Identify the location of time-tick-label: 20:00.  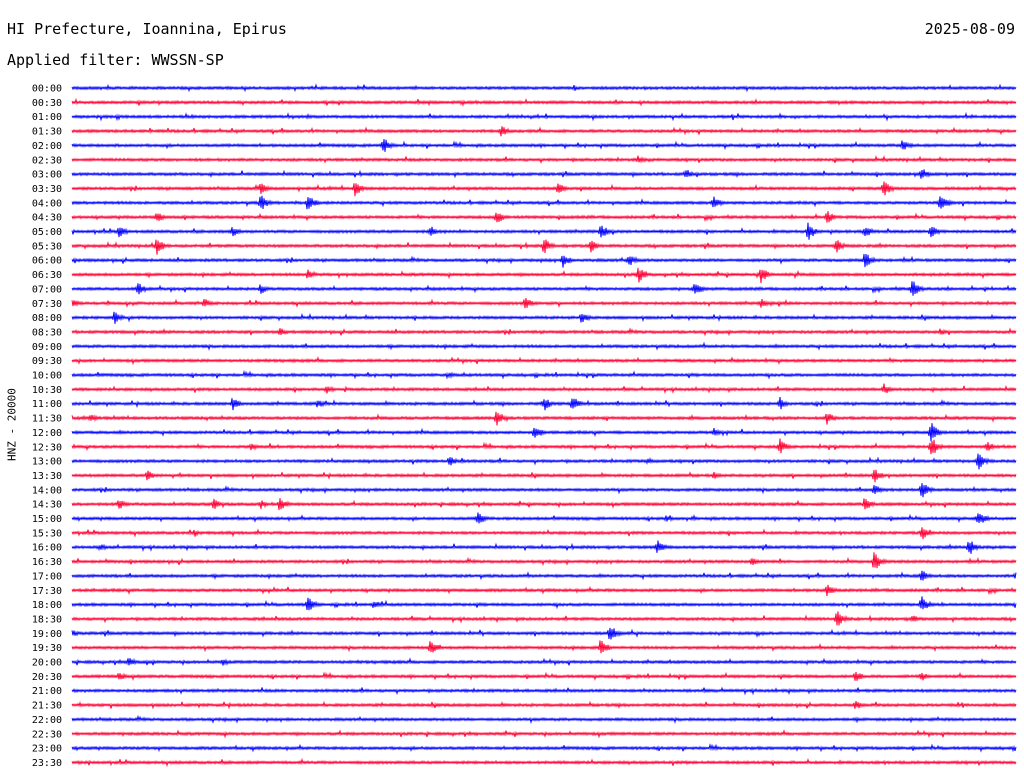
(47, 663).